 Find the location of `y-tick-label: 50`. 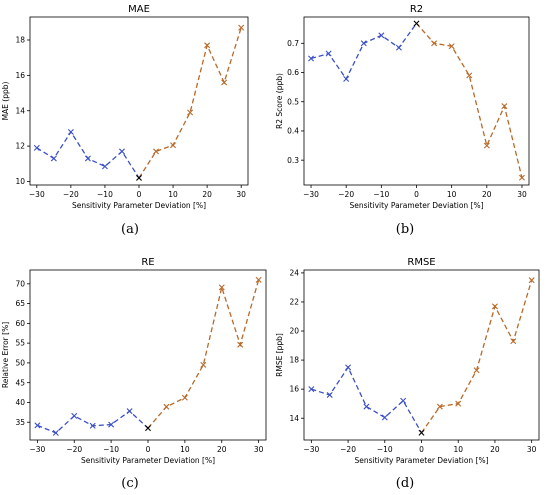

y-tick-label: 50 is located at coordinates (20, 363).